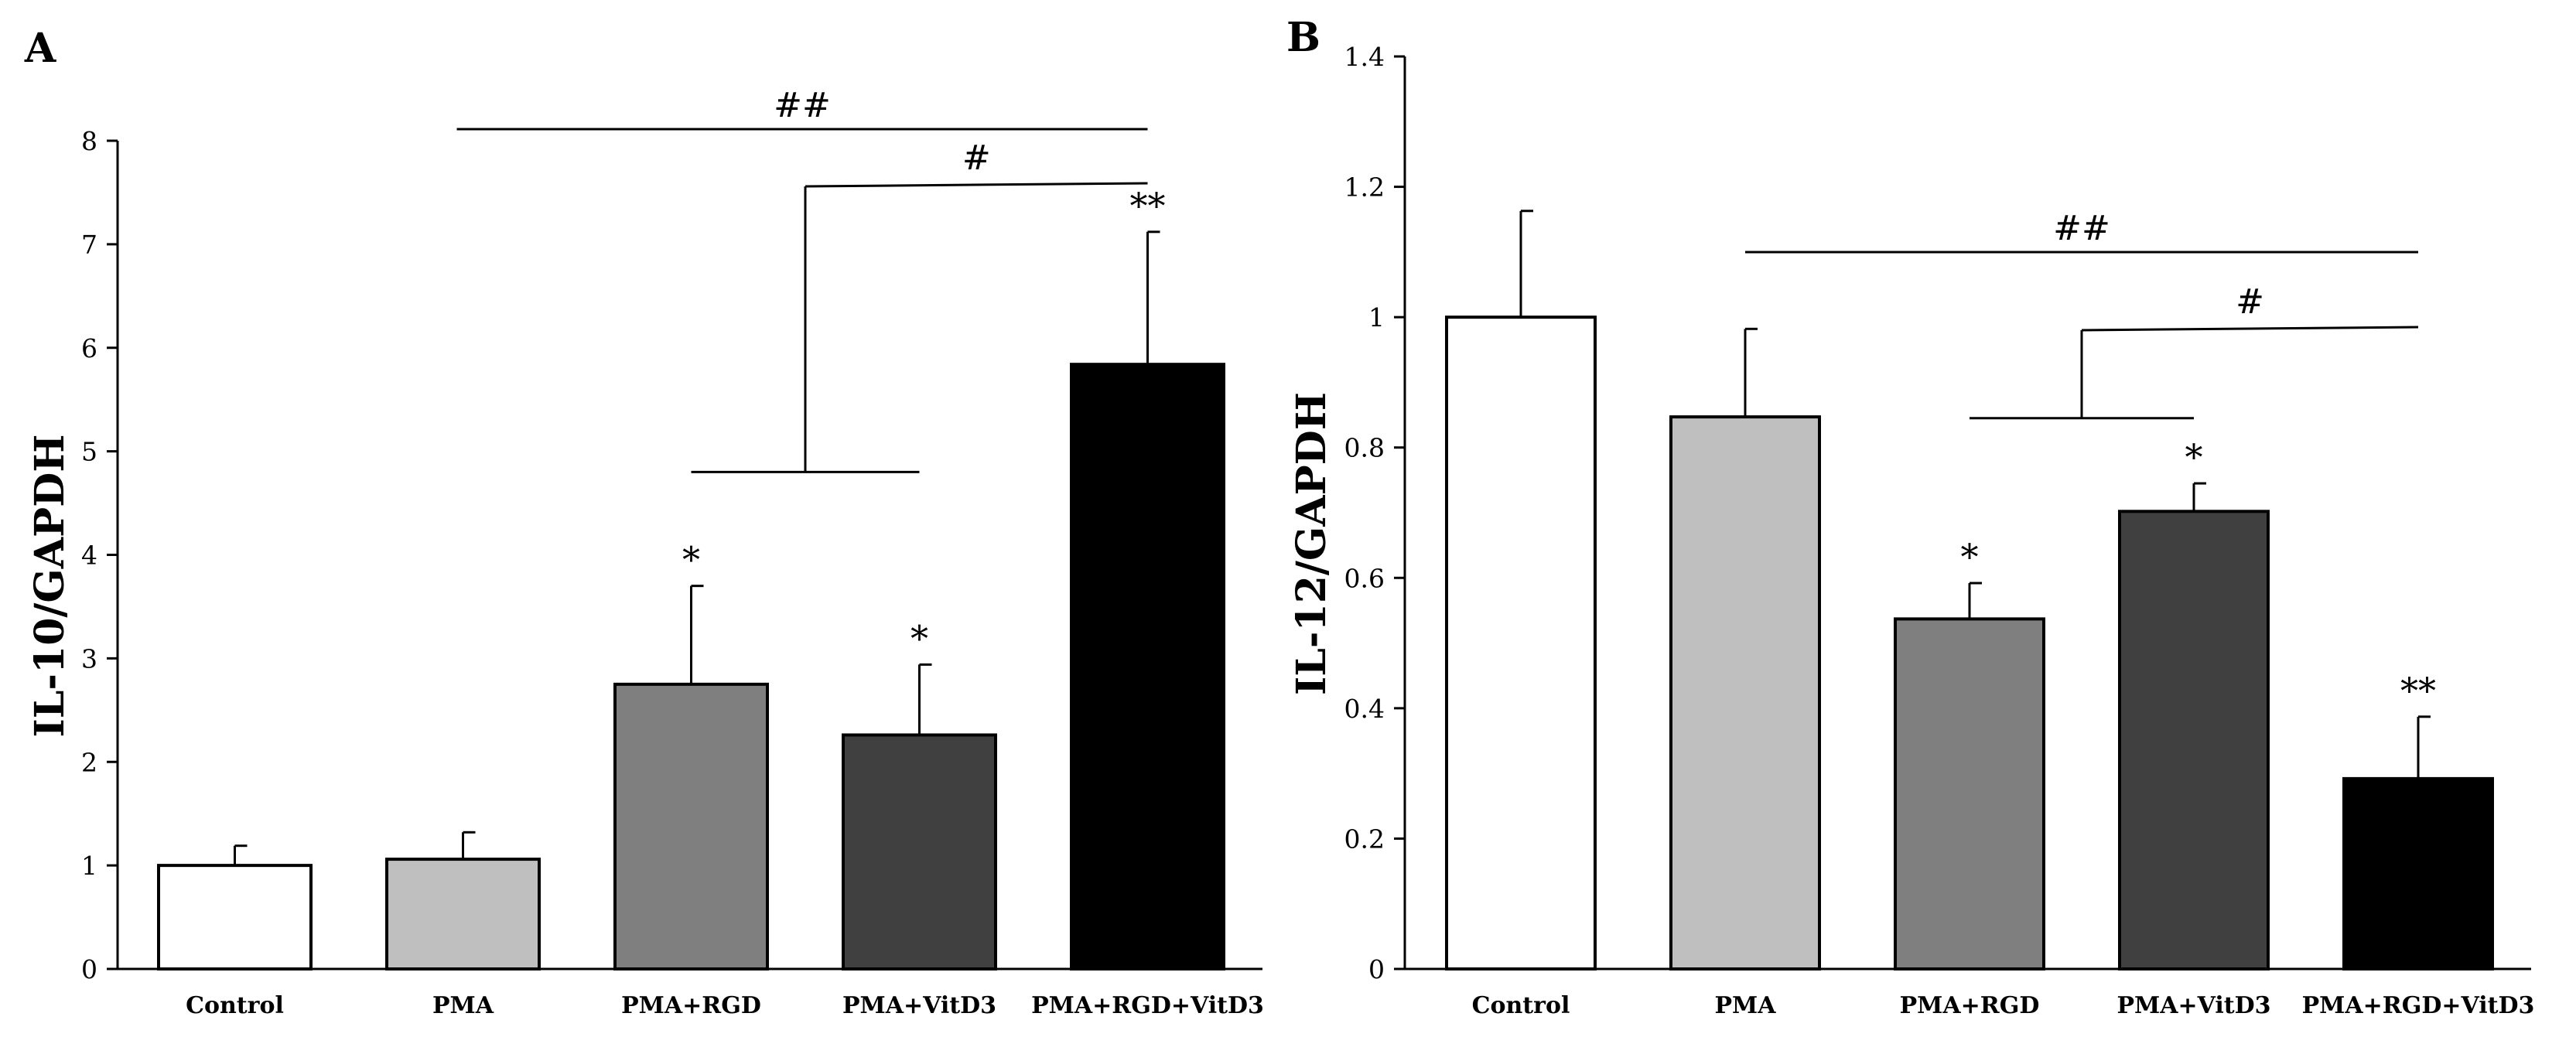  Describe the element at coordinates (49, 586) in the screenshot. I see `y-axis-label: IL-10/GAPDH` at that location.